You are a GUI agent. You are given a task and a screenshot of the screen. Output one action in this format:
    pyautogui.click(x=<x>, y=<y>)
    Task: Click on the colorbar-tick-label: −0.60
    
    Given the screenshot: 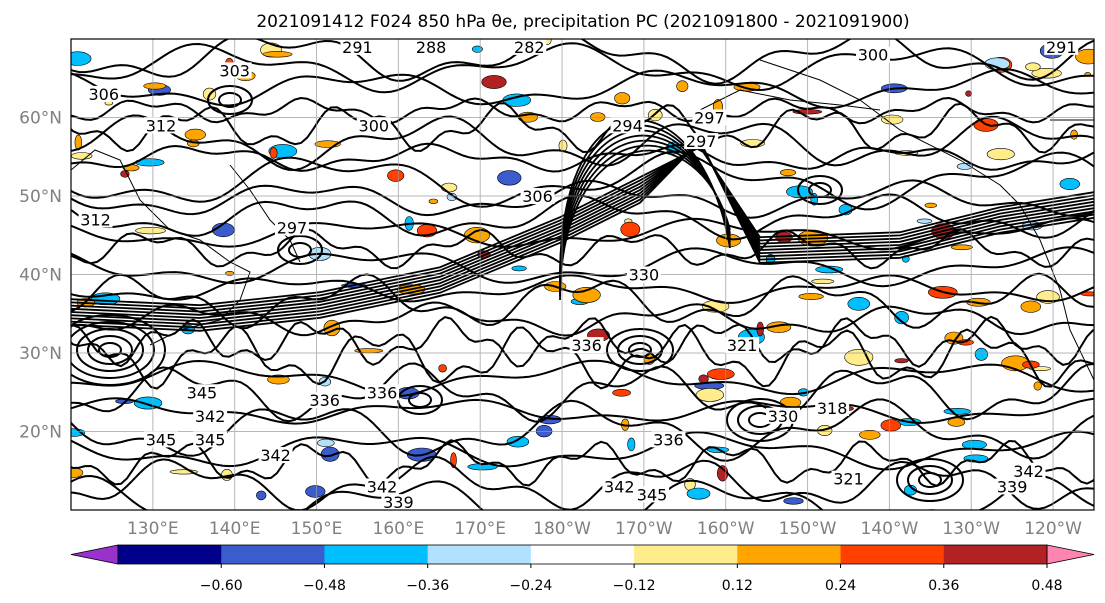 What is the action you would take?
    pyautogui.click(x=221, y=586)
    